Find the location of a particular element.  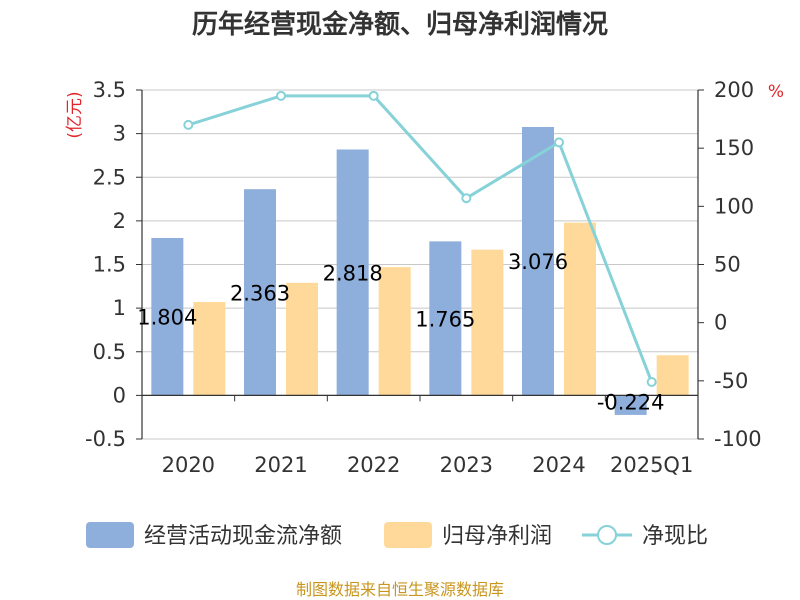

right-tick-label: 100 is located at coordinates (734, 206).